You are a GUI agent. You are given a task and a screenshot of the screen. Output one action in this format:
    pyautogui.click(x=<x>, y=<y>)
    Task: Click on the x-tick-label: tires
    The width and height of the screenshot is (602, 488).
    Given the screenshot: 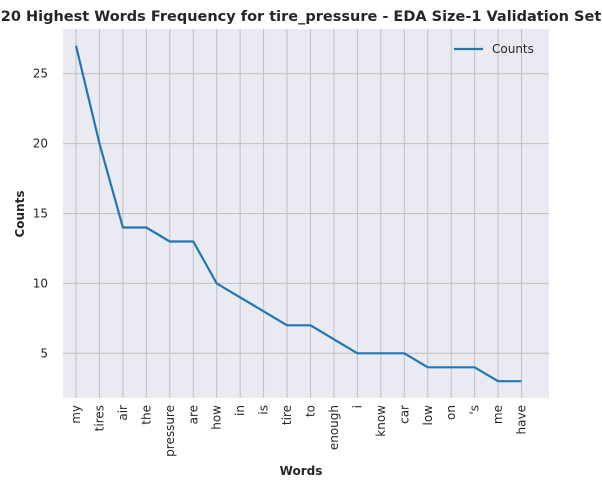 What is the action you would take?
    pyautogui.click(x=99, y=418)
    